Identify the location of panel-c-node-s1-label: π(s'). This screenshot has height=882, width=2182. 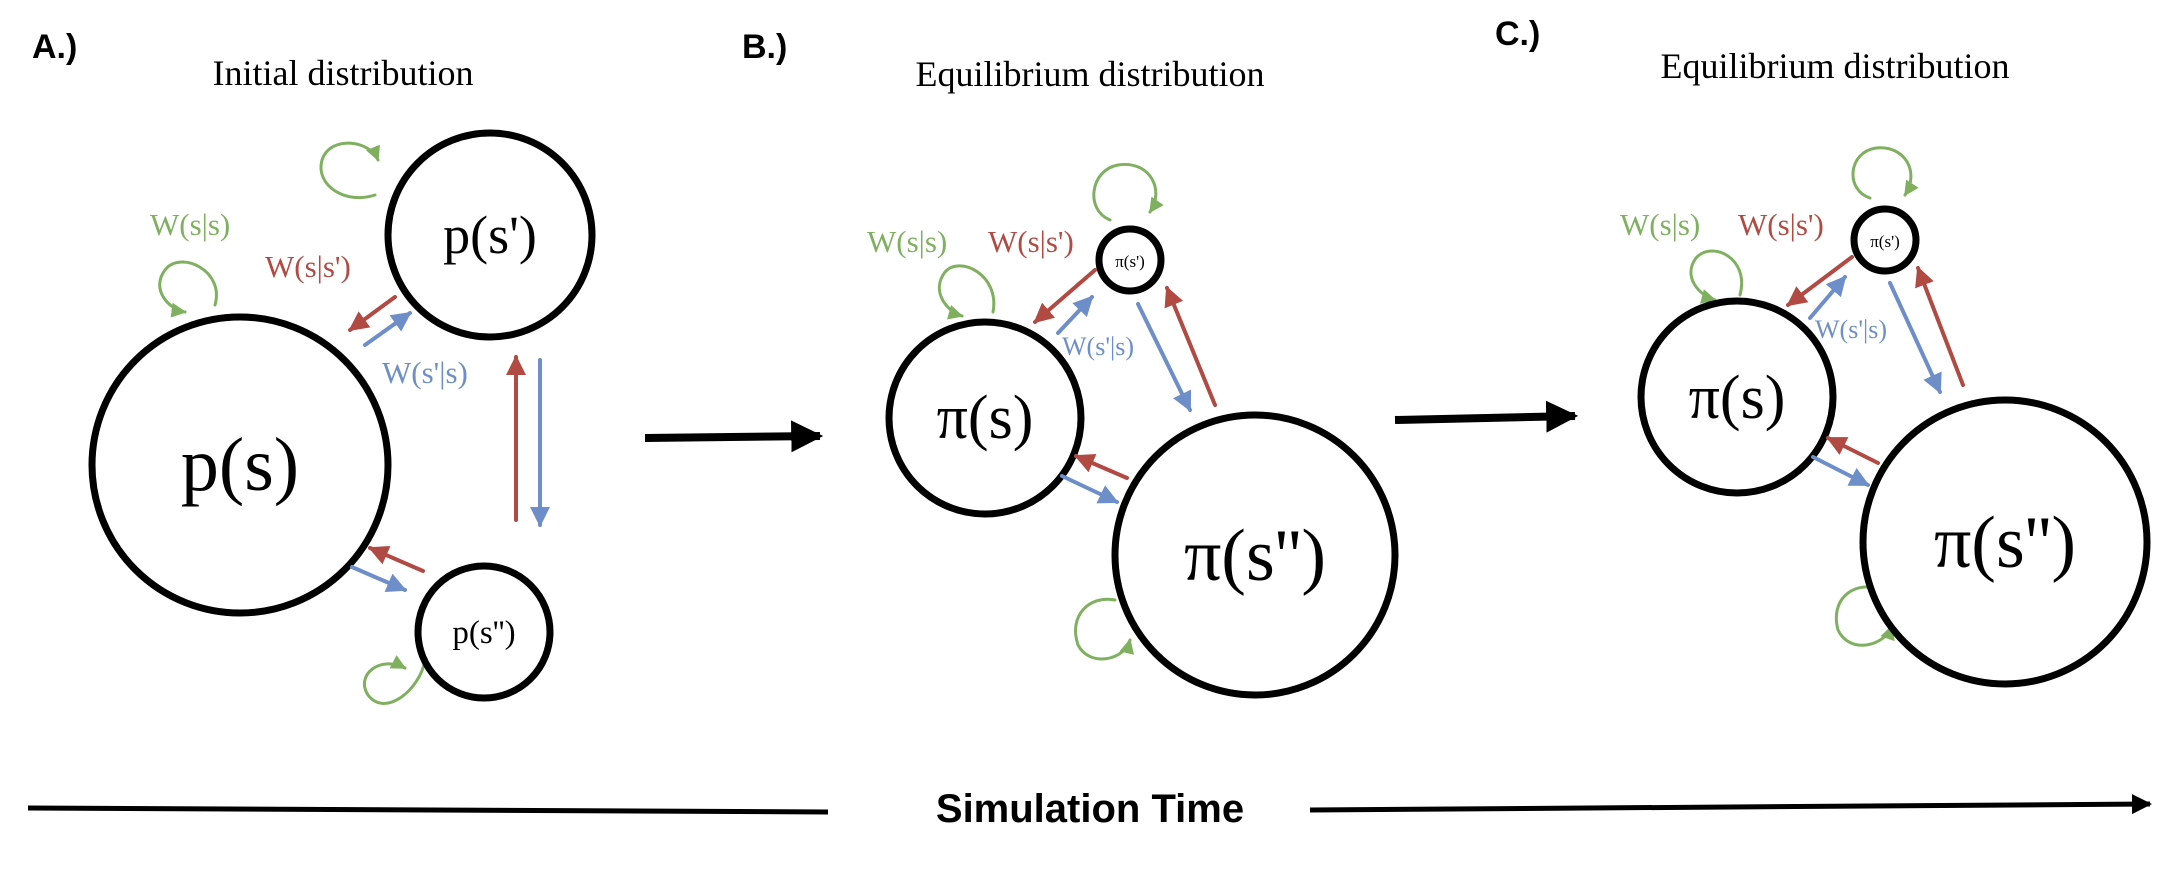
(1885, 241).